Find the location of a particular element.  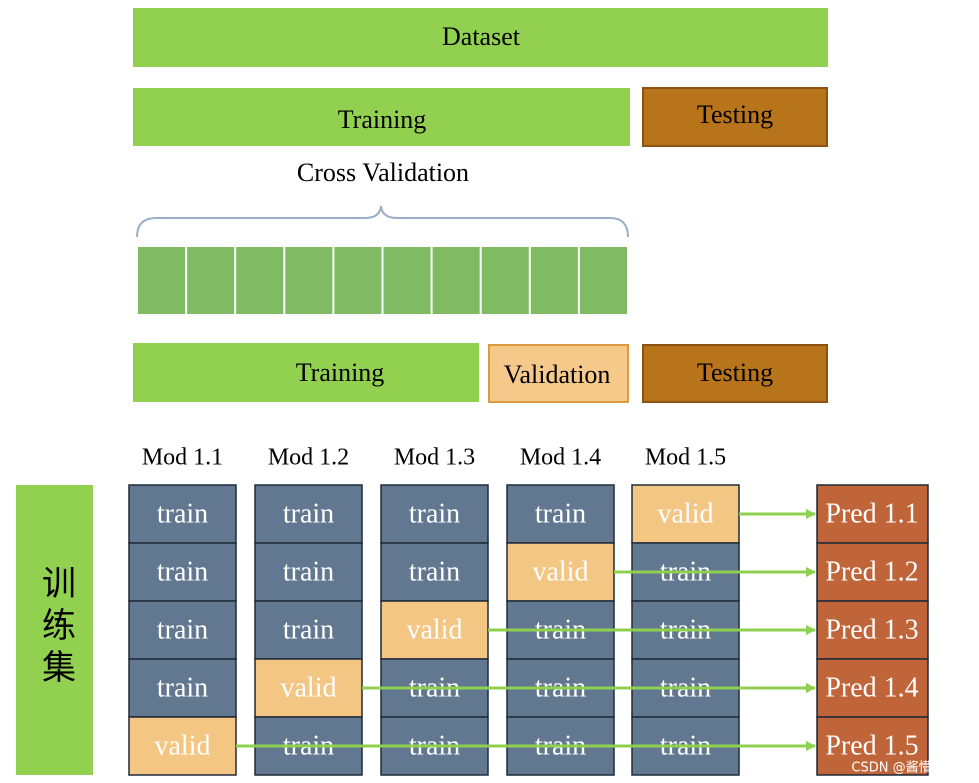

cv-label: Cross Validation is located at coordinates (383, 172).